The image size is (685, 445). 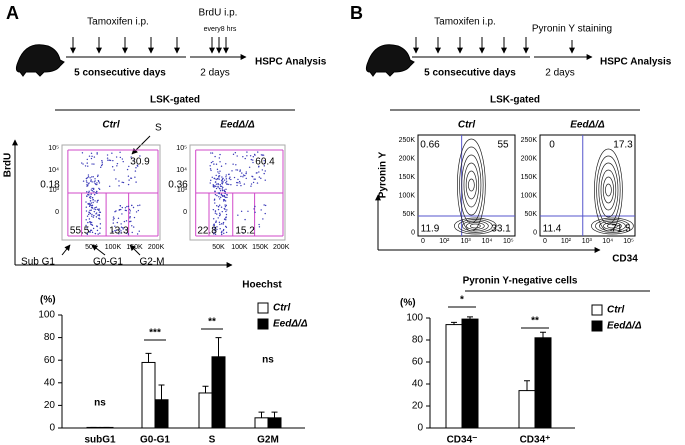 What do you see at coordinates (155, 333) in the screenshot?
I see `significance: ***` at bounding box center [155, 333].